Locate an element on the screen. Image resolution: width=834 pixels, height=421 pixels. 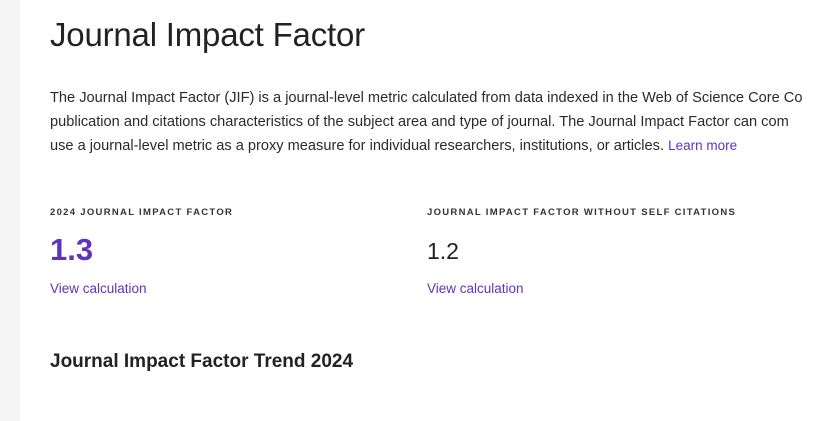
jif-value: 1.3 is located at coordinates (72, 249).